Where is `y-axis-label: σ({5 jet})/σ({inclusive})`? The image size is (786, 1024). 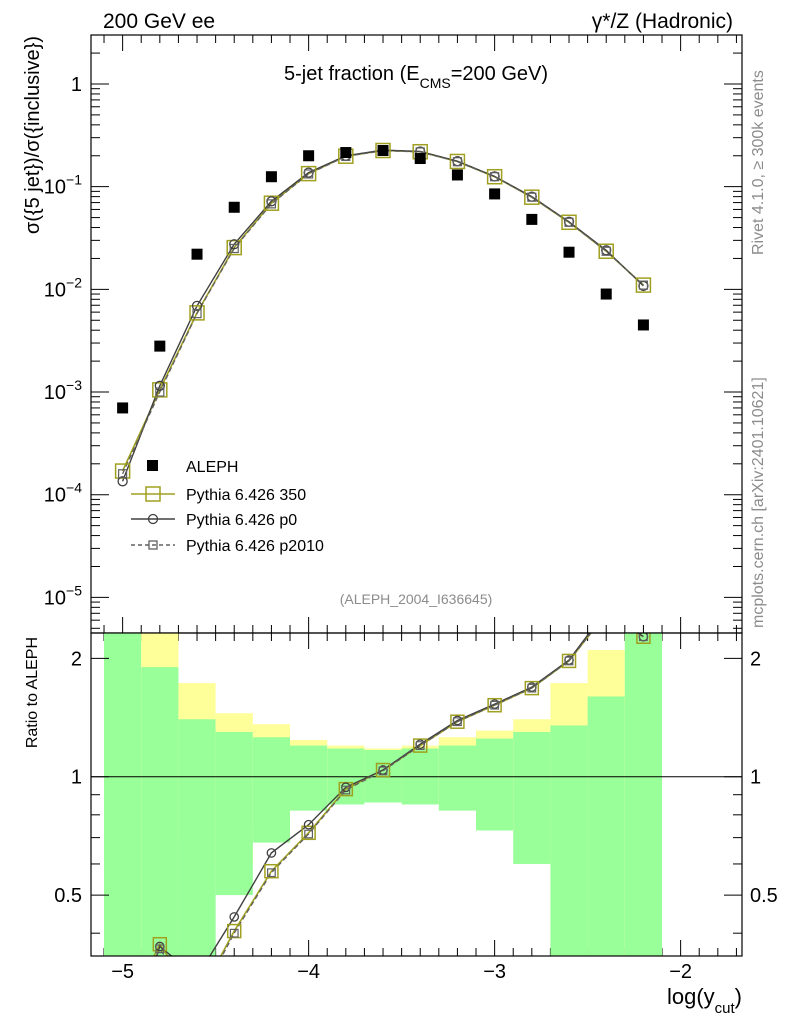 y-axis-label: σ({5 jet})/σ({inclusive}) is located at coordinates (33, 135).